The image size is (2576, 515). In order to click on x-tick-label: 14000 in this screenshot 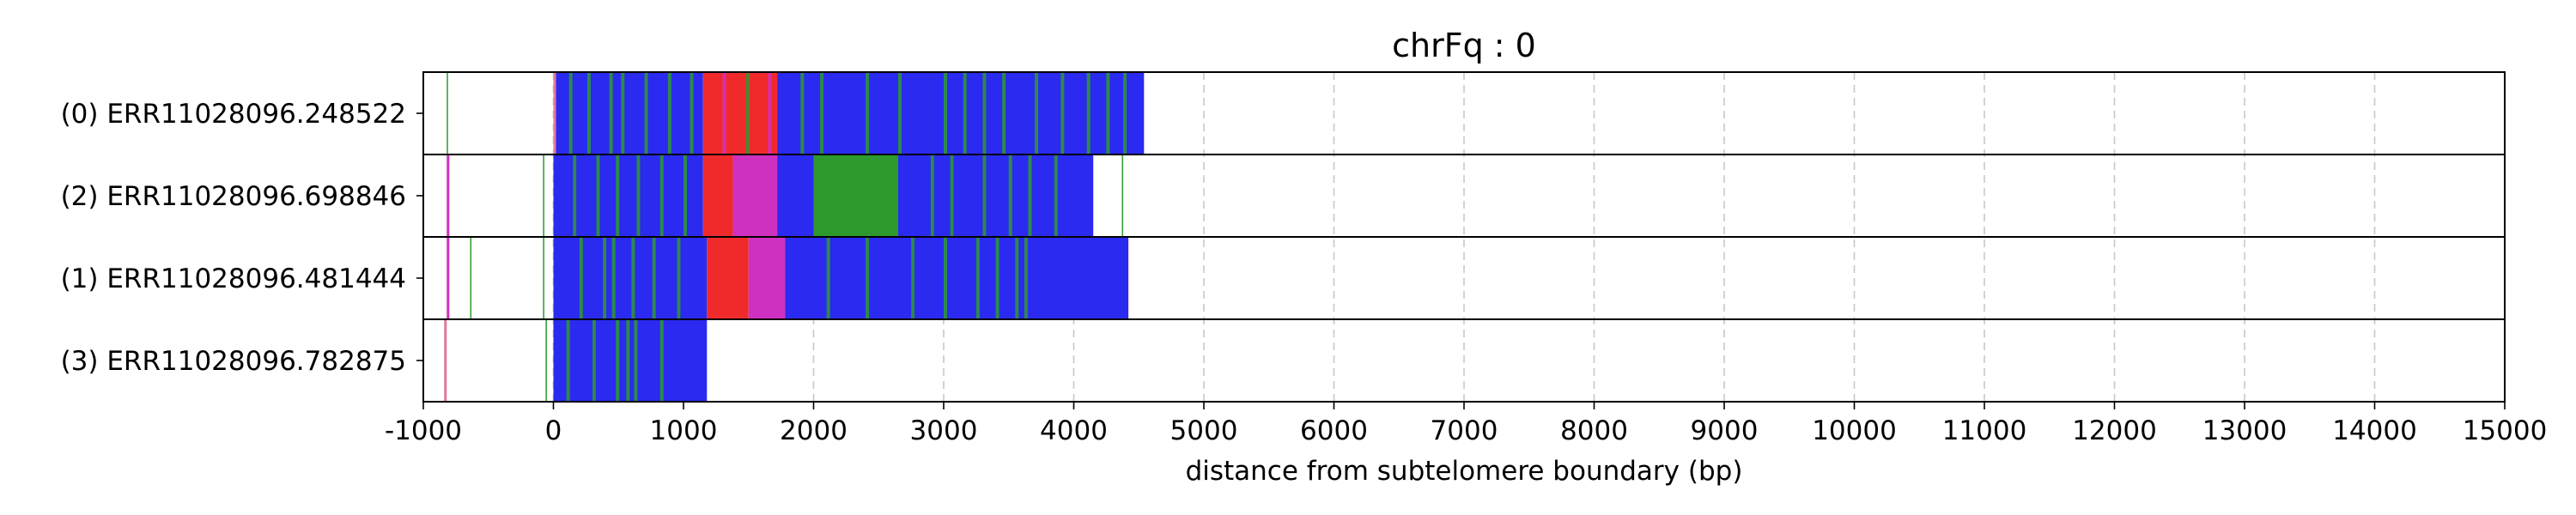, I will do `click(2375, 430)`.